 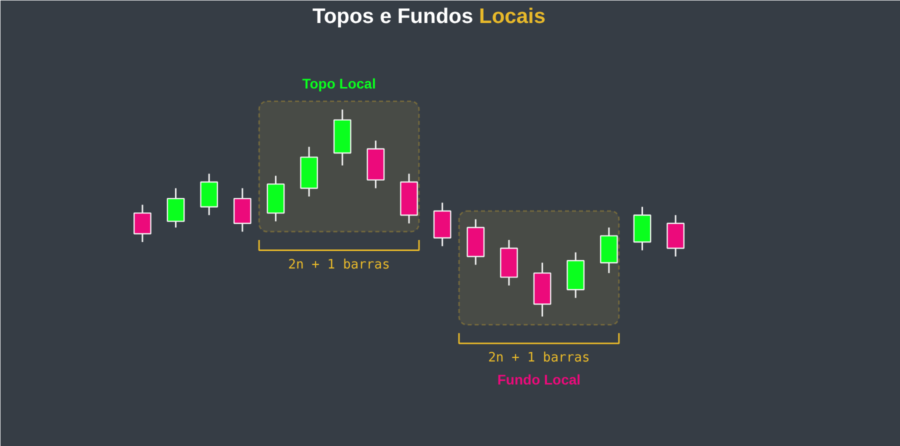 I want to click on text: Fundo Local, so click(x=539, y=380).